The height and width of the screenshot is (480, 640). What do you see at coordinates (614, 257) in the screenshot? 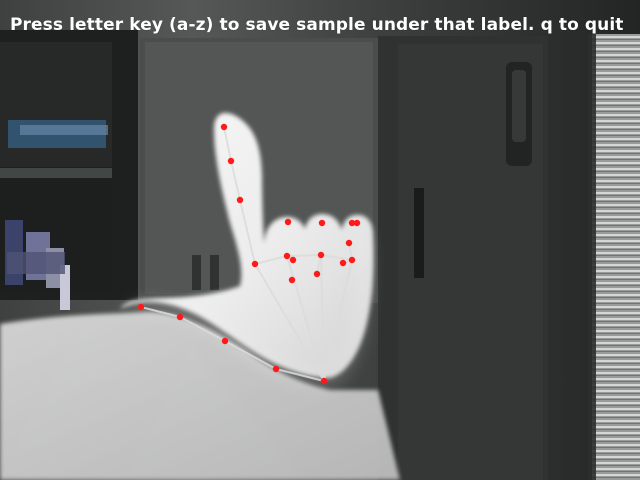
I see `window-blinds` at bounding box center [614, 257].